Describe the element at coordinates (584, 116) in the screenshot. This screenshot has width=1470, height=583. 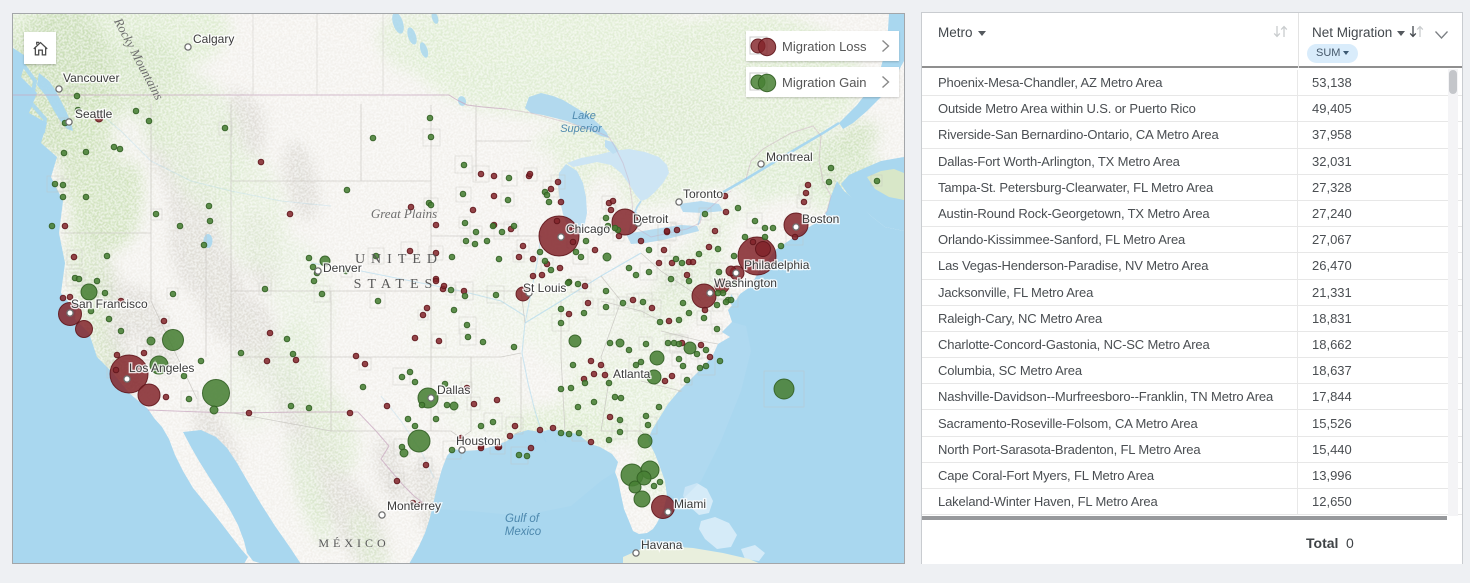
I see `svg-text: Lake` at that location.